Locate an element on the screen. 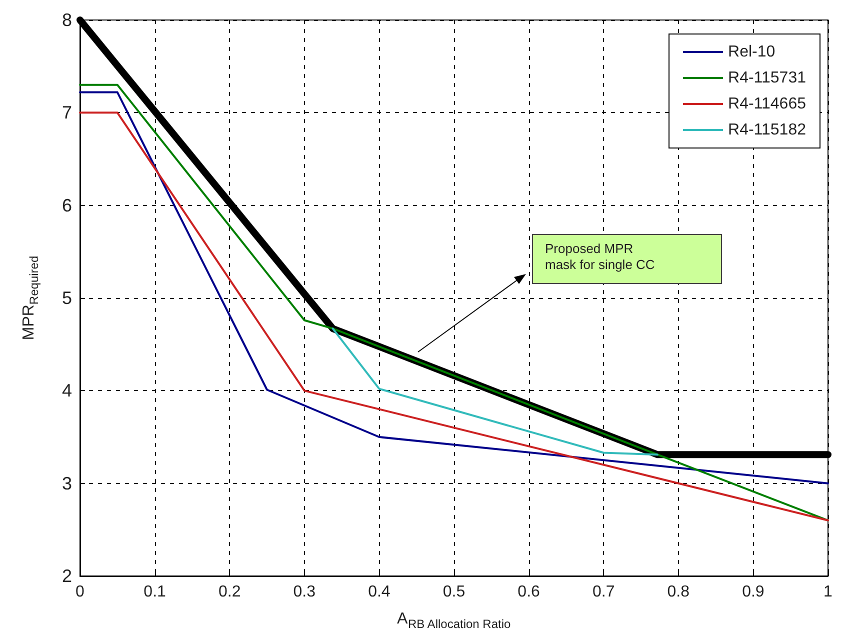 The width and height of the screenshot is (858, 643). y-tick-label: 4 is located at coordinates (67, 390).